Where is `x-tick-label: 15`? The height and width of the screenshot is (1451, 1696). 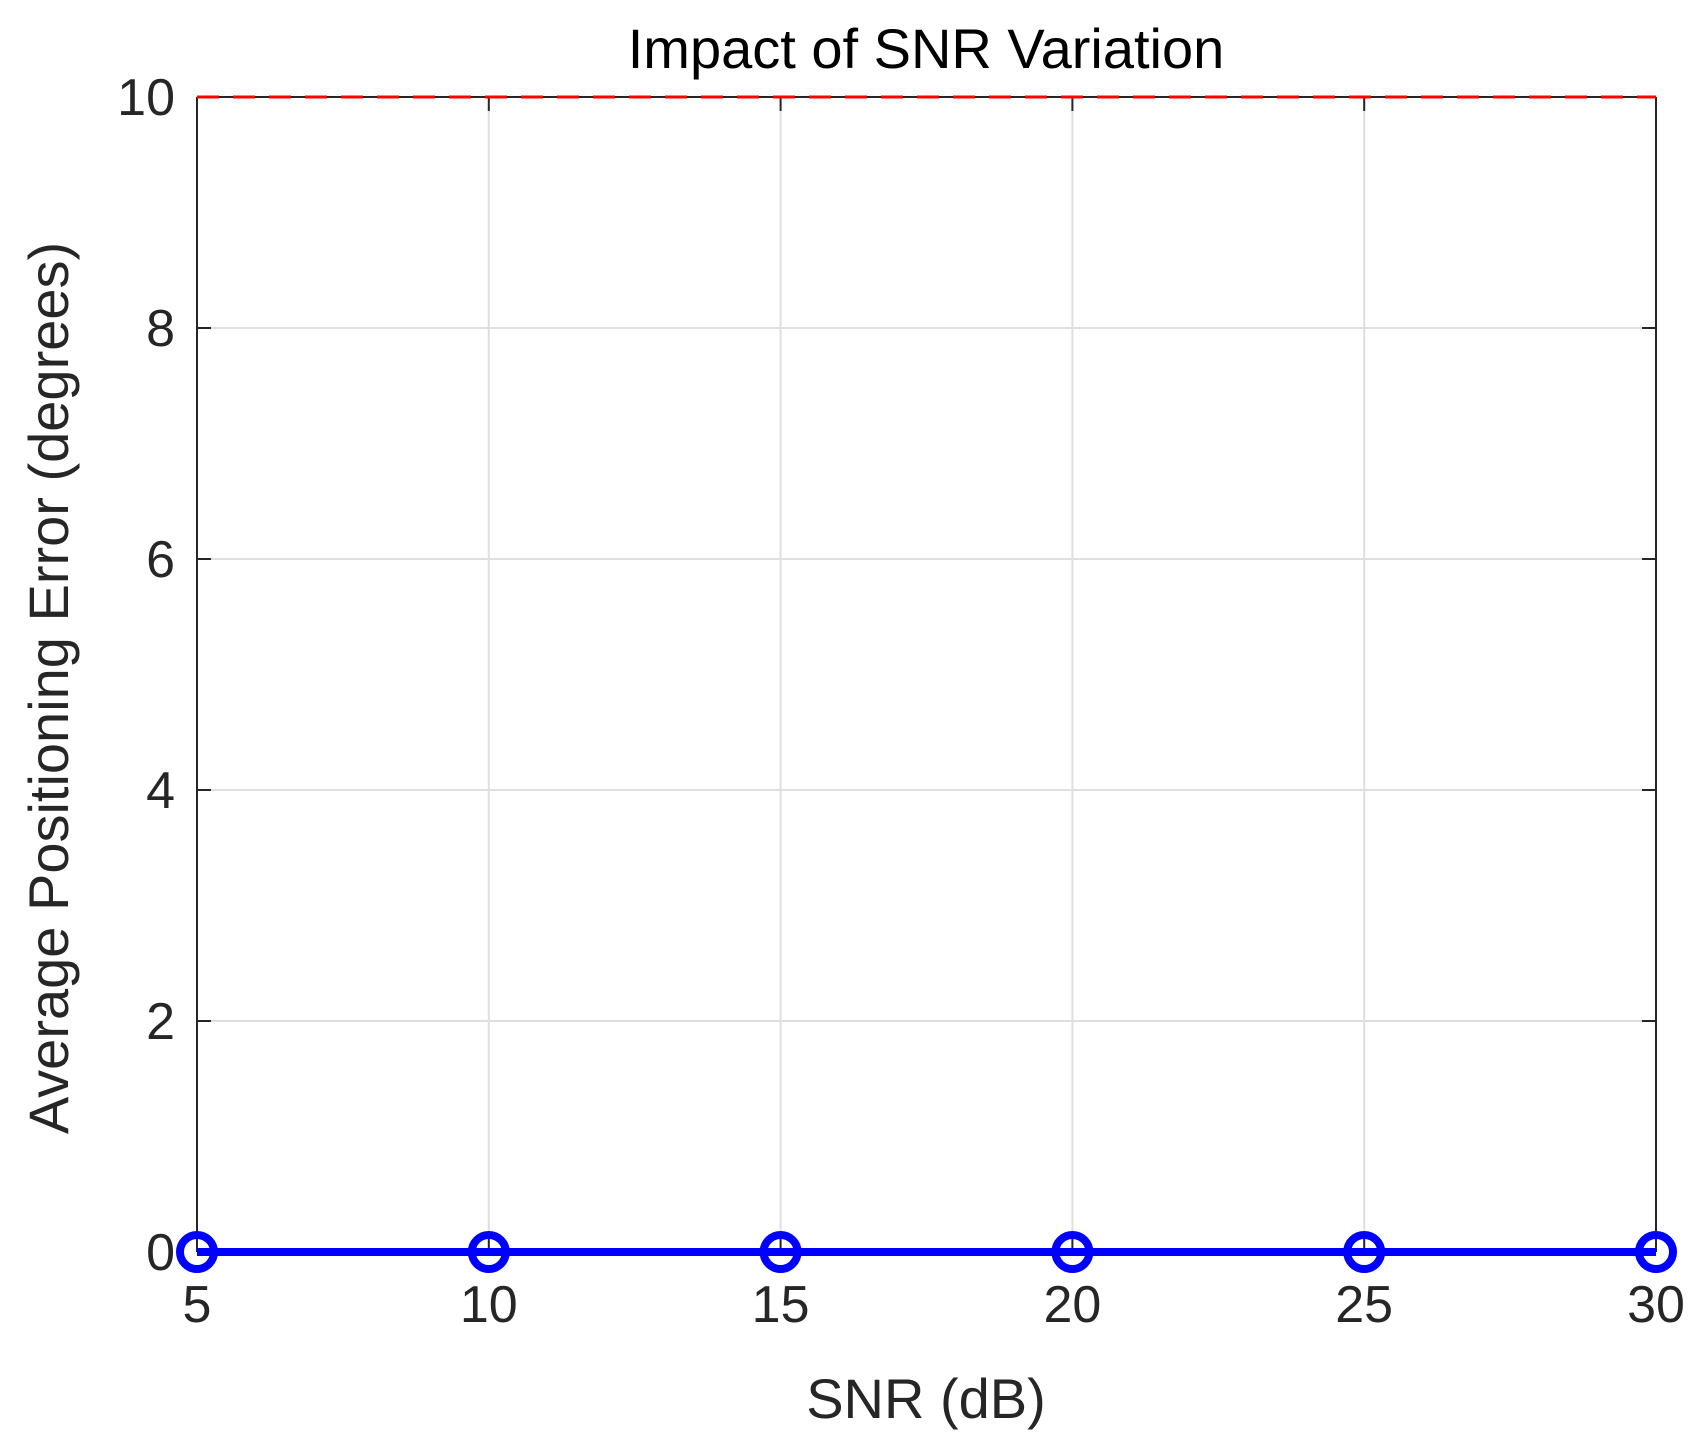 x-tick-label: 15 is located at coordinates (781, 1305).